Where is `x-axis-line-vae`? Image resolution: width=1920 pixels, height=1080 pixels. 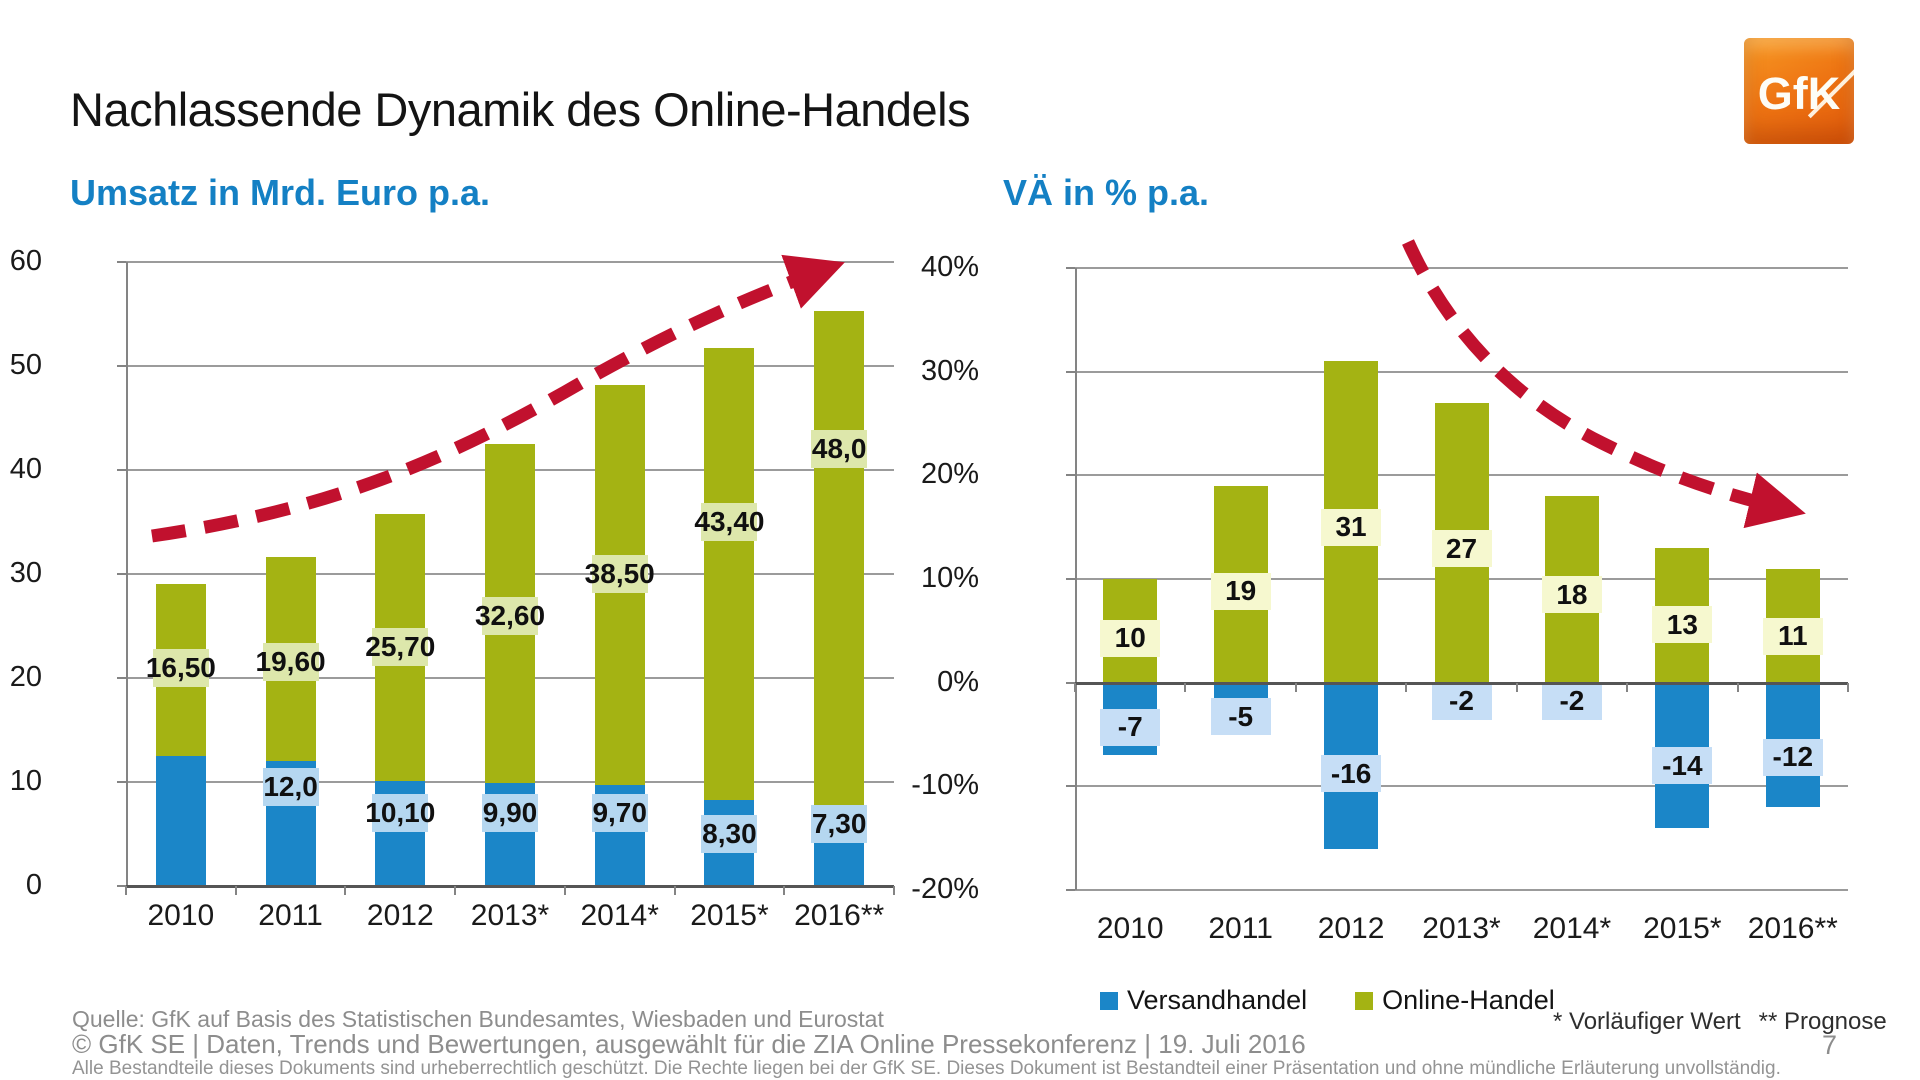 x-axis-line-vae is located at coordinates (1461, 683).